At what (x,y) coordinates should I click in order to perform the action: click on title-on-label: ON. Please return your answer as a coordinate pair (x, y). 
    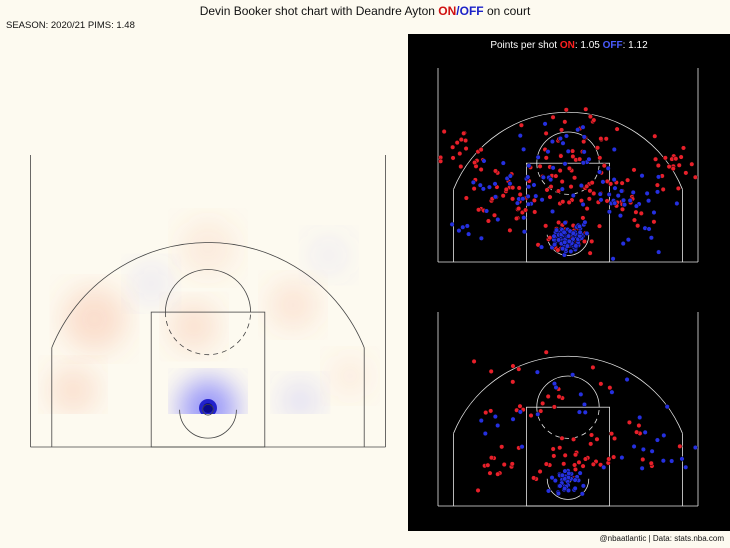
    Looking at the image, I should click on (447, 11).